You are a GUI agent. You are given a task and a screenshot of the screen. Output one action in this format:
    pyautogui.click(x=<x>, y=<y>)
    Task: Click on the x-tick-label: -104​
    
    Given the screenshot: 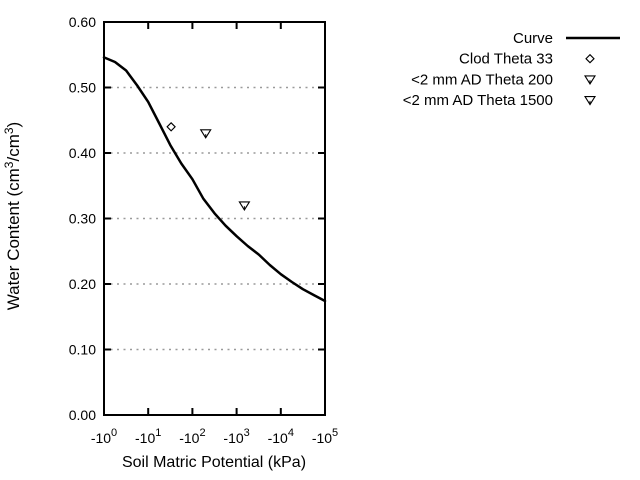 What is the action you would take?
    pyautogui.click(x=281, y=436)
    